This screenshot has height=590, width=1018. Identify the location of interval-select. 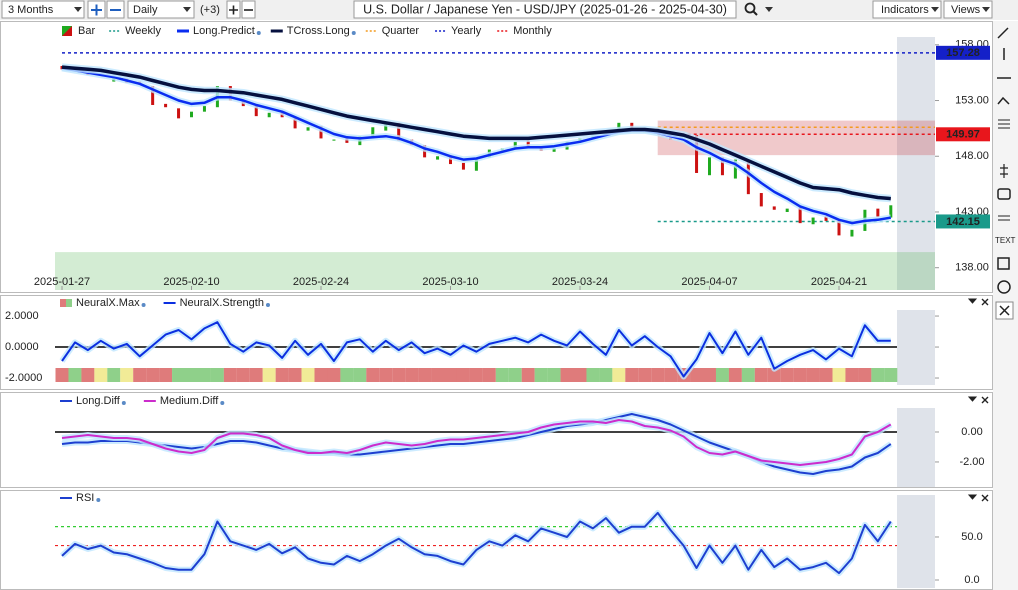
(161, 9).